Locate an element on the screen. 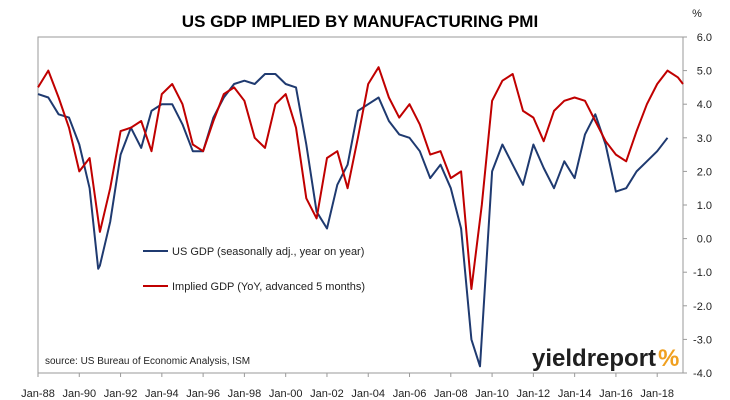 The height and width of the screenshot is (400, 730). x-tick-label: Jan-12 is located at coordinates (534, 394).